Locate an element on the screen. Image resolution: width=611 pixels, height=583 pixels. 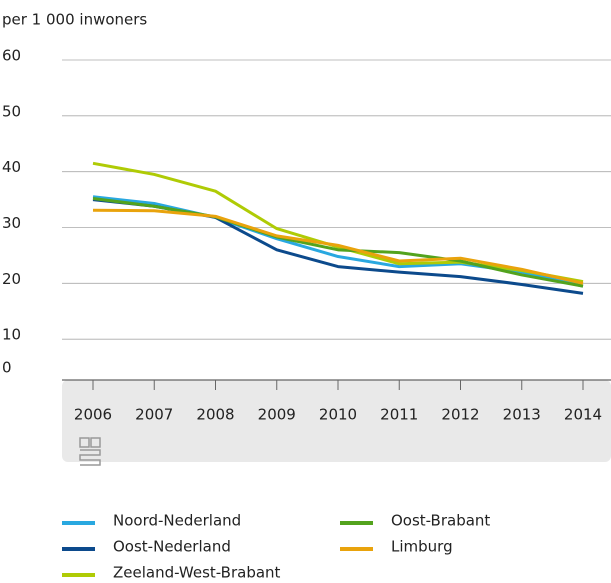
legend-label: Oost-Brabant is located at coordinates (440, 521).